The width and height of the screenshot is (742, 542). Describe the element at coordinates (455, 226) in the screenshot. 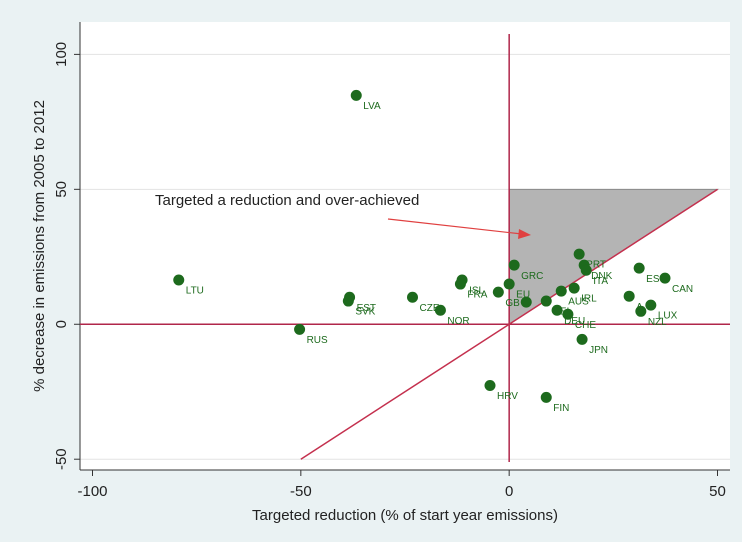

I see `annotation-arrow` at that location.